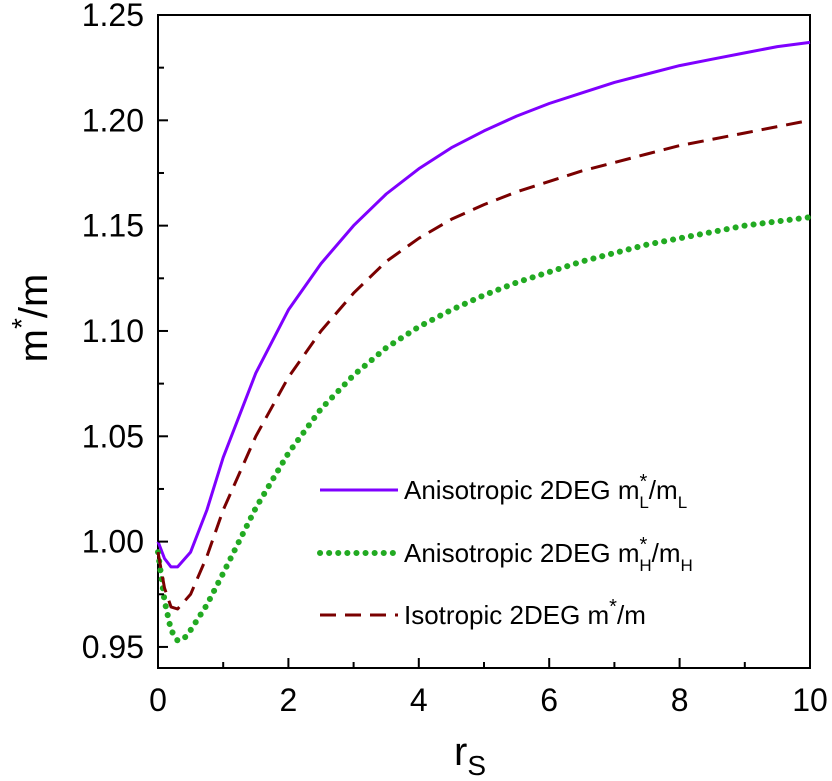 Image resolution: width=832 pixels, height=781 pixels. Describe the element at coordinates (113, 120) in the screenshot. I see `y-tick-label: 1.20` at that location.